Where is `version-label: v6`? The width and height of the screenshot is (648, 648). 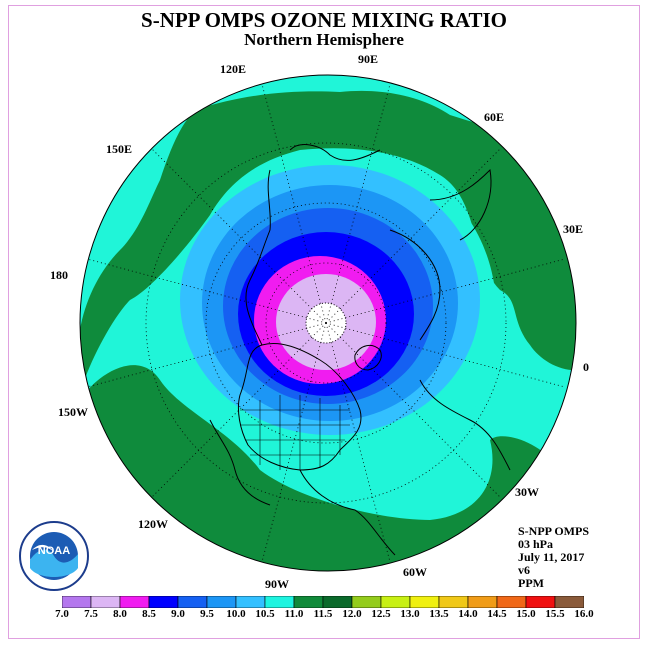 version-label: v6 is located at coordinates (524, 570).